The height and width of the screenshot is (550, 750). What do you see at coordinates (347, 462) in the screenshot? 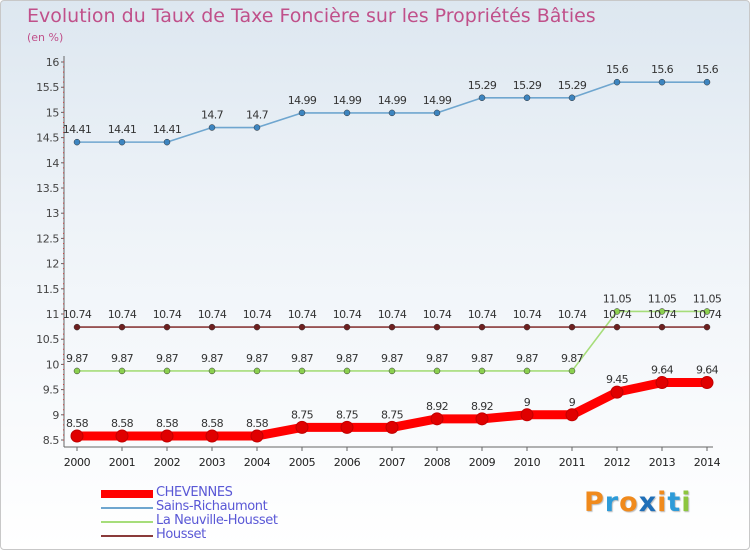
I see `x-tick-label: 2006` at bounding box center [347, 462].